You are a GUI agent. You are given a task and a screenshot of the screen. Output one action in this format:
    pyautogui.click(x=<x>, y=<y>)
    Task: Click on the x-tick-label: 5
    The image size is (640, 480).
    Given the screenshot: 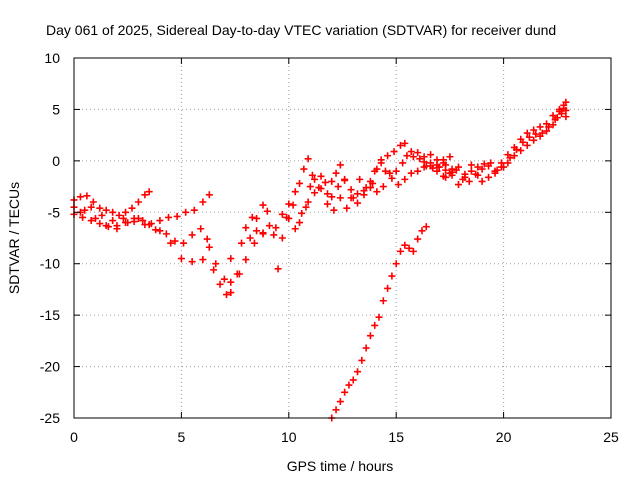 What is the action you would take?
    pyautogui.click(x=182, y=437)
    